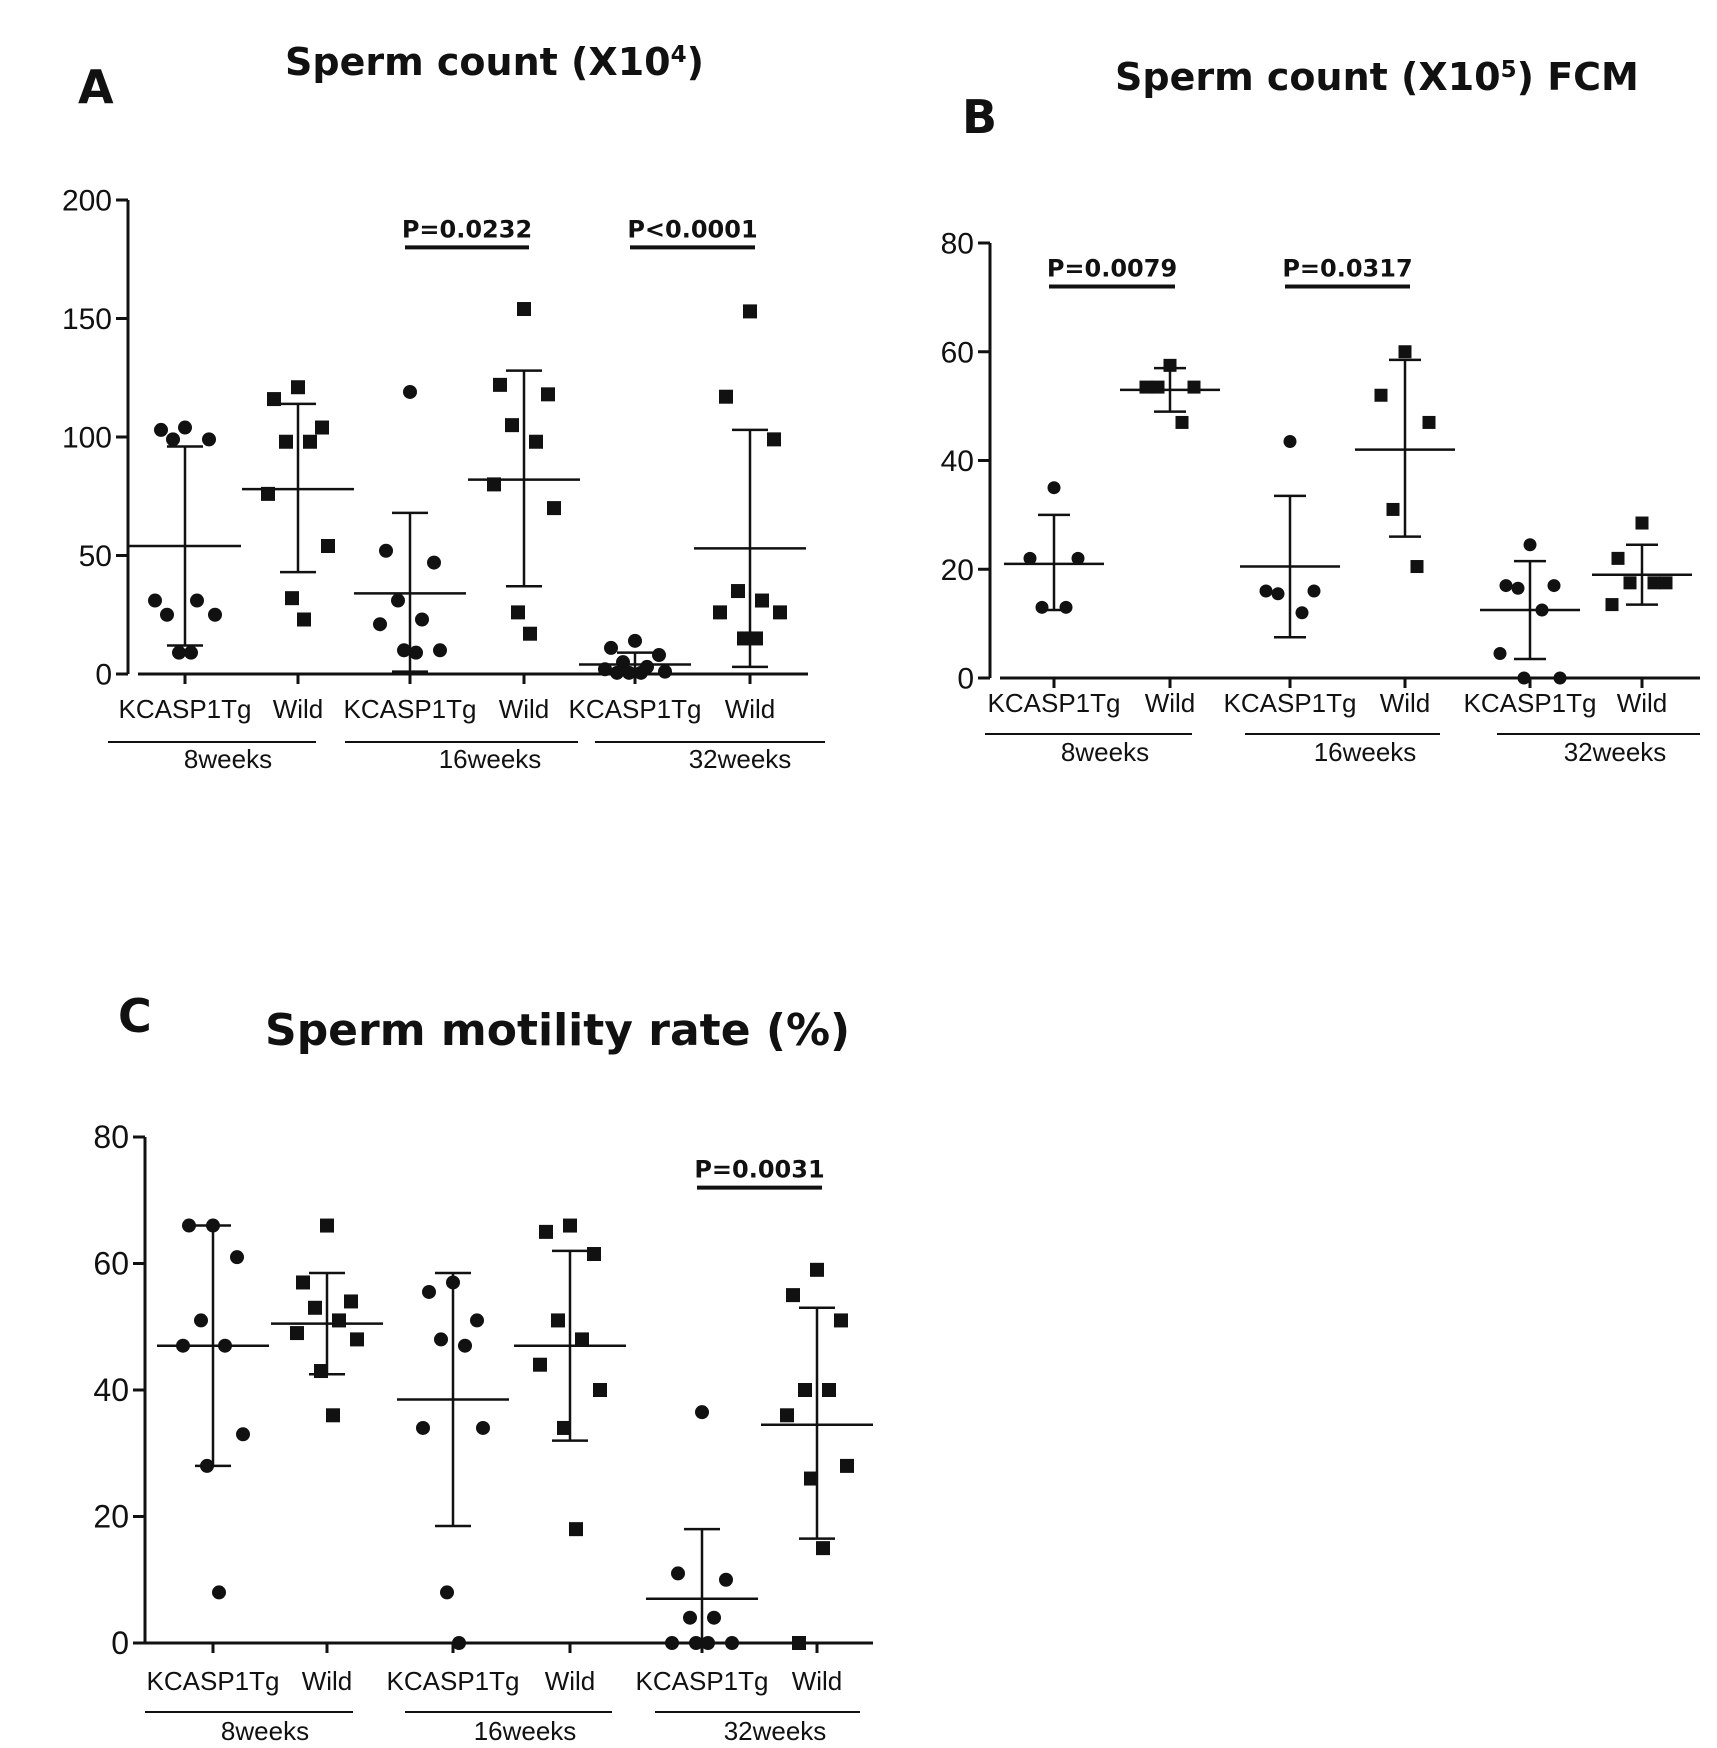  Describe the element at coordinates (95, 556) in the screenshot. I see `y-tick-label: 50` at that location.